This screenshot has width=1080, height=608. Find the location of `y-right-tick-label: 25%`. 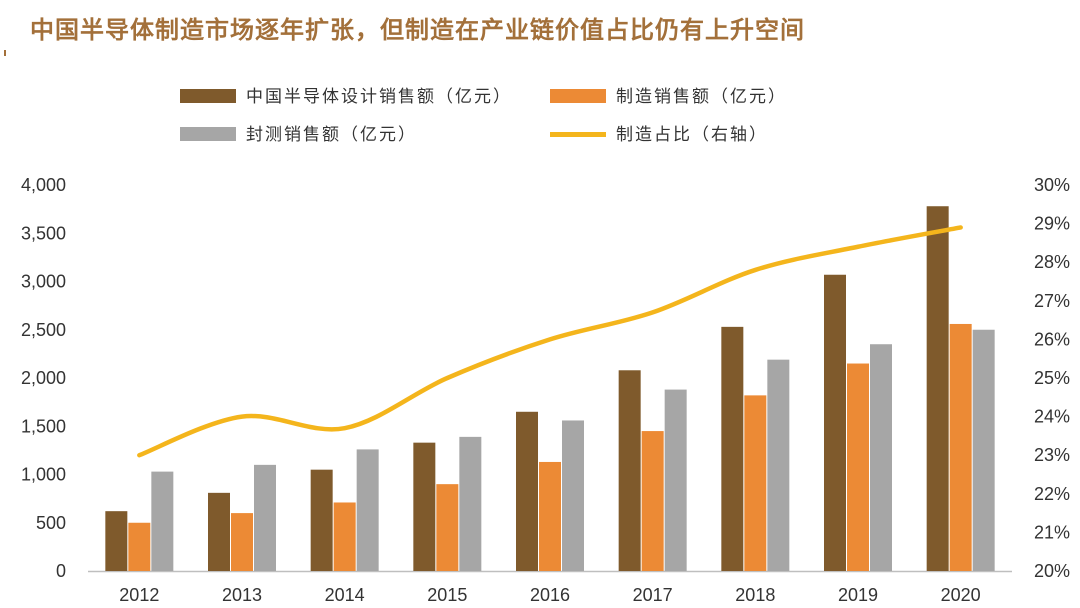

y-right-tick-label: 25% is located at coordinates (1052, 378).